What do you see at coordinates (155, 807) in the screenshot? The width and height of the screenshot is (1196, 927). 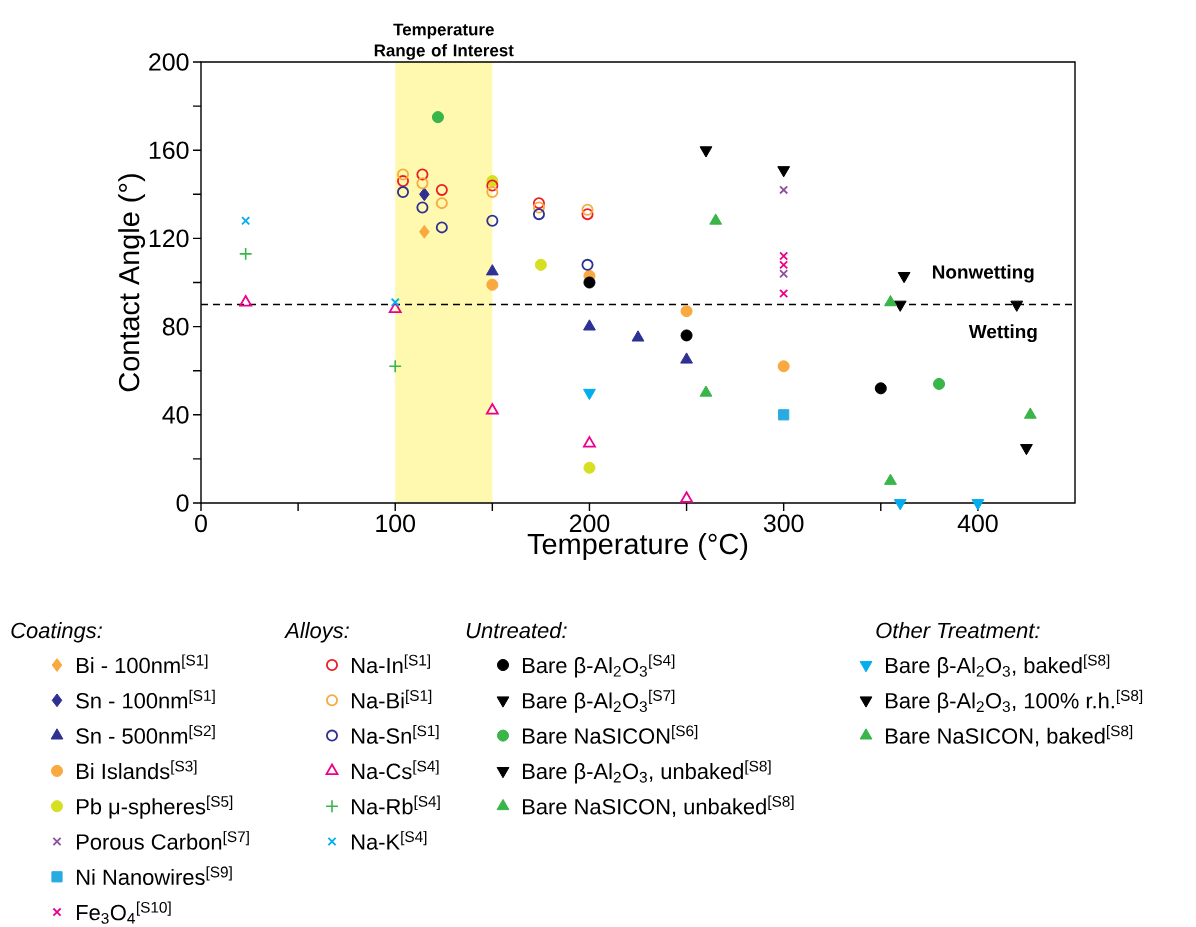 I see `legend-label: Pb μ-spheres$^{[S5]}$` at bounding box center [155, 807].